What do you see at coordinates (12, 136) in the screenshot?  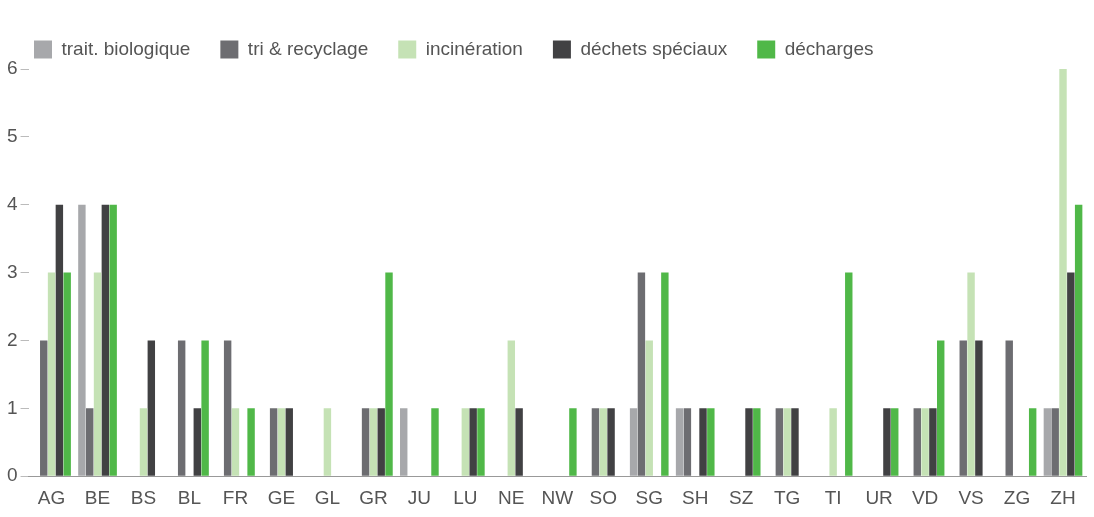 I see `y-tick-label: 5` at bounding box center [12, 136].